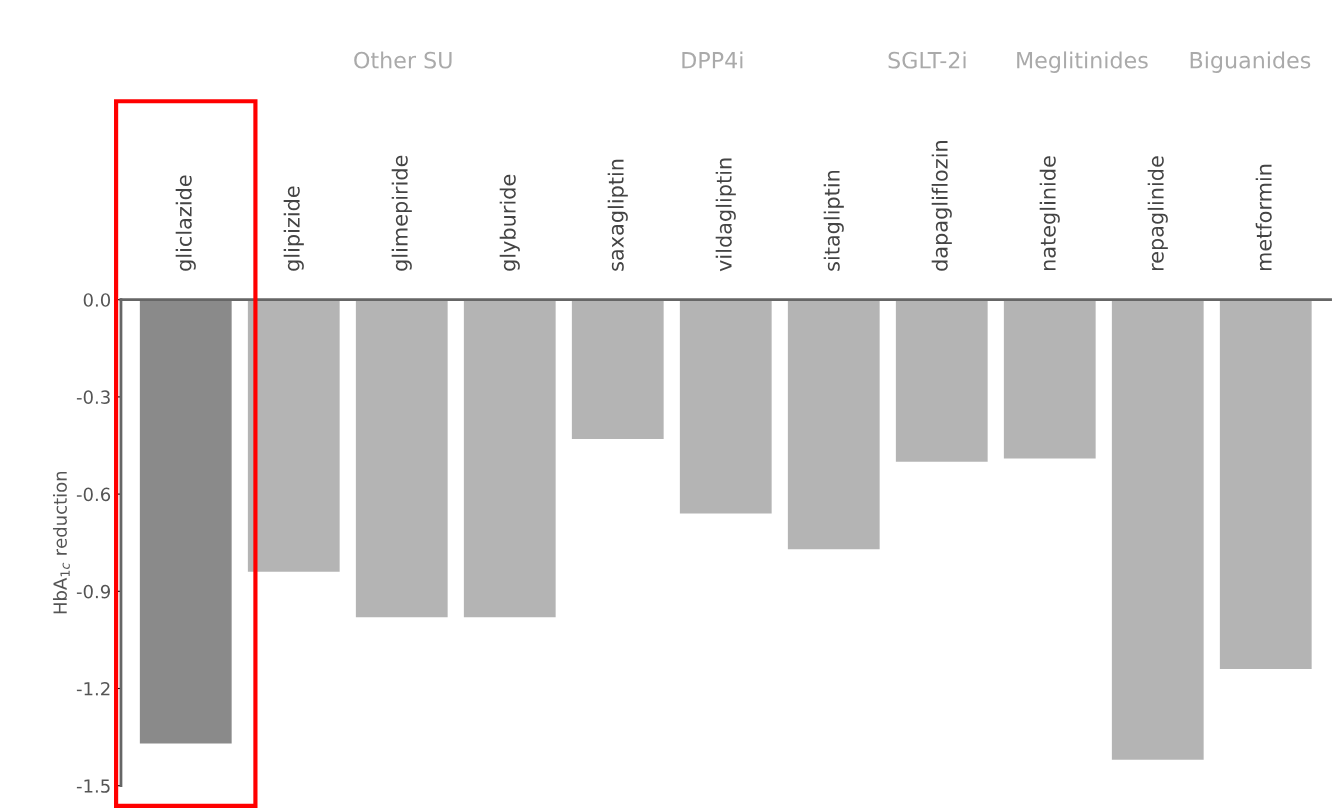  I want to click on x-tick-label: dapagliflozin, so click(941, 206).